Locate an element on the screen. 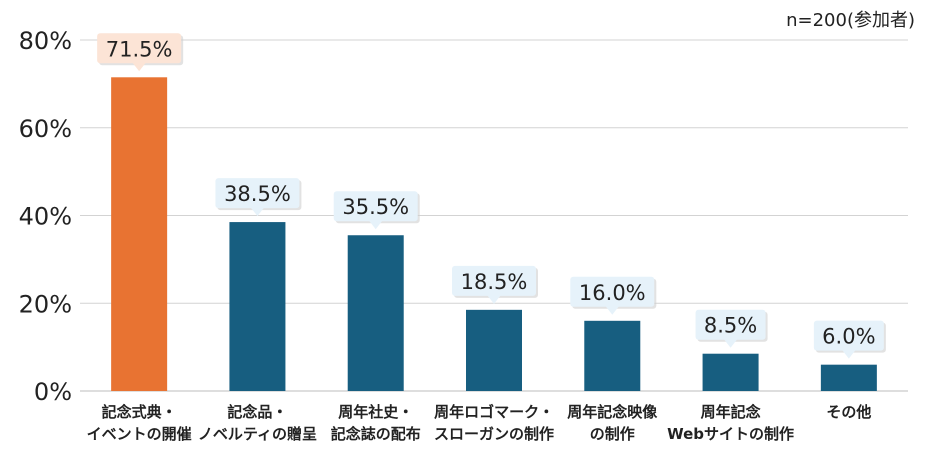 This screenshot has width=931, height=460. category-label: スローガンの制作 is located at coordinates (494, 434).